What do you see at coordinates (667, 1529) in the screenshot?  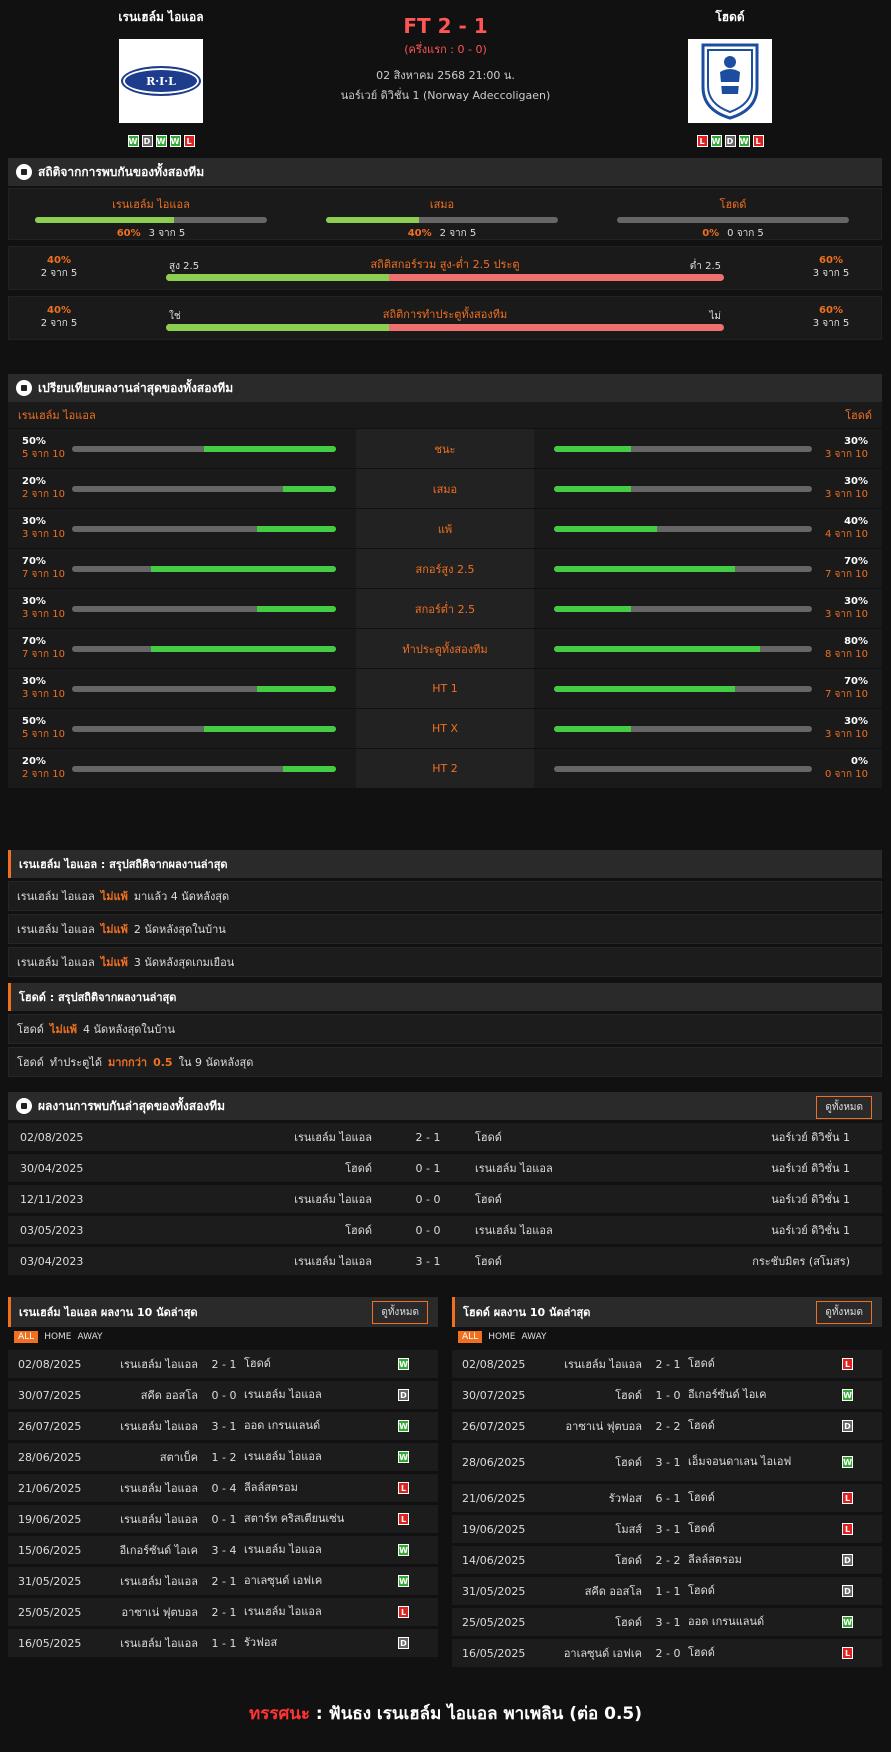 I see `recent-match-row: 19/06/2025 โมสส์ 3 - 1 โฮดด์ L` at bounding box center [667, 1529].